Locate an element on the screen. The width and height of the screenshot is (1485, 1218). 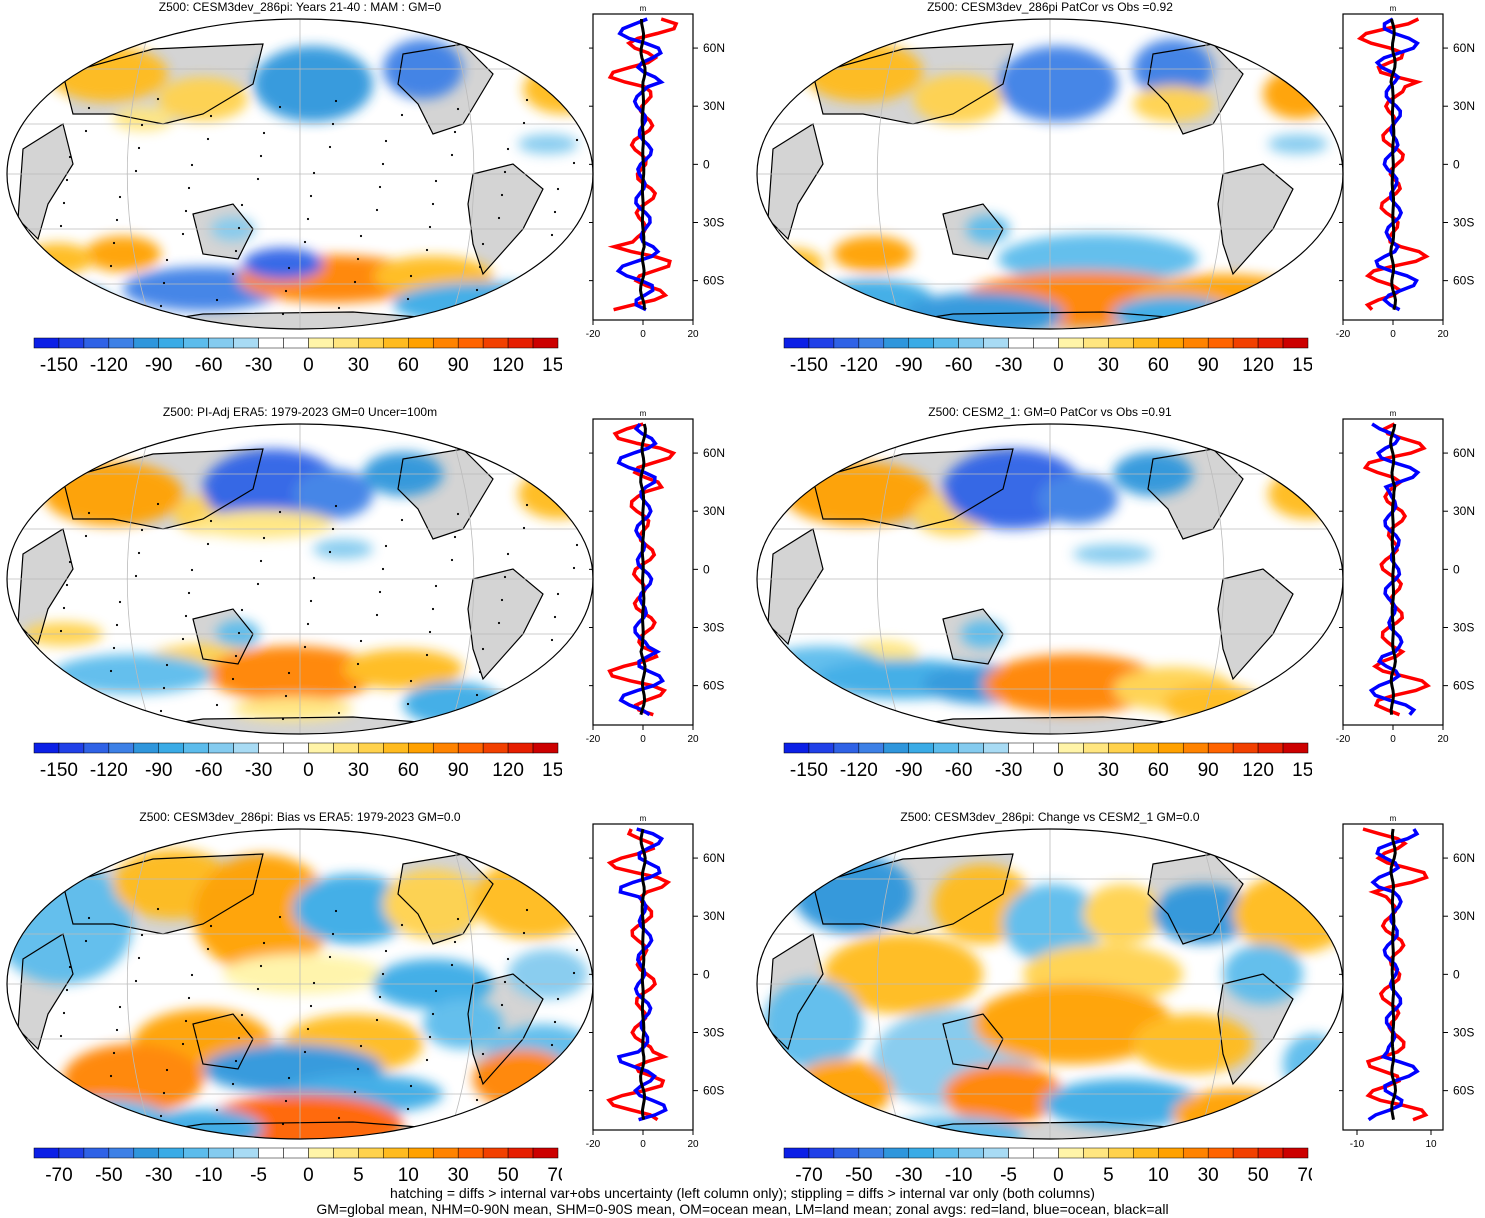
colorbar-tick-label: -70 is located at coordinates (808, 1175).